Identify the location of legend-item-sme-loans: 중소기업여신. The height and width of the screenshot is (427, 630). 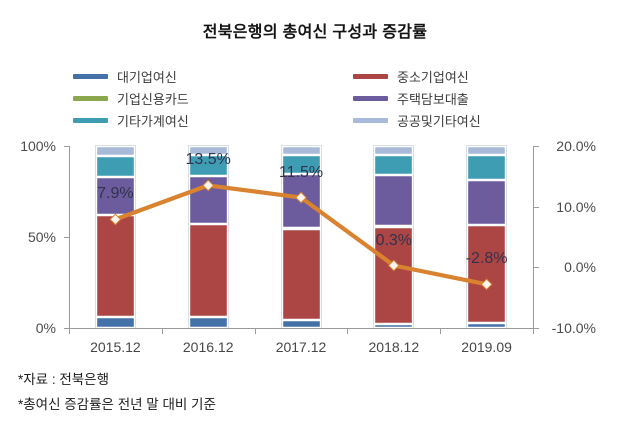
(417, 76).